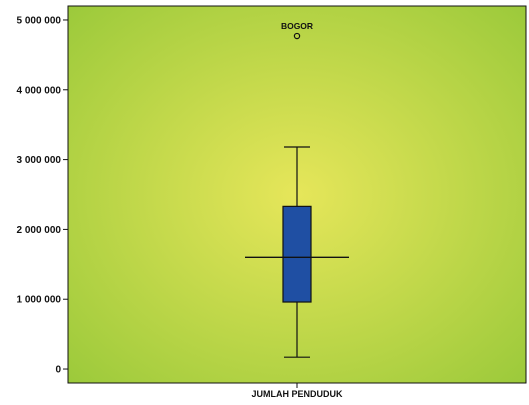 The height and width of the screenshot is (405, 529). I want to click on y-tick-label: 3 000 000, so click(39, 160).